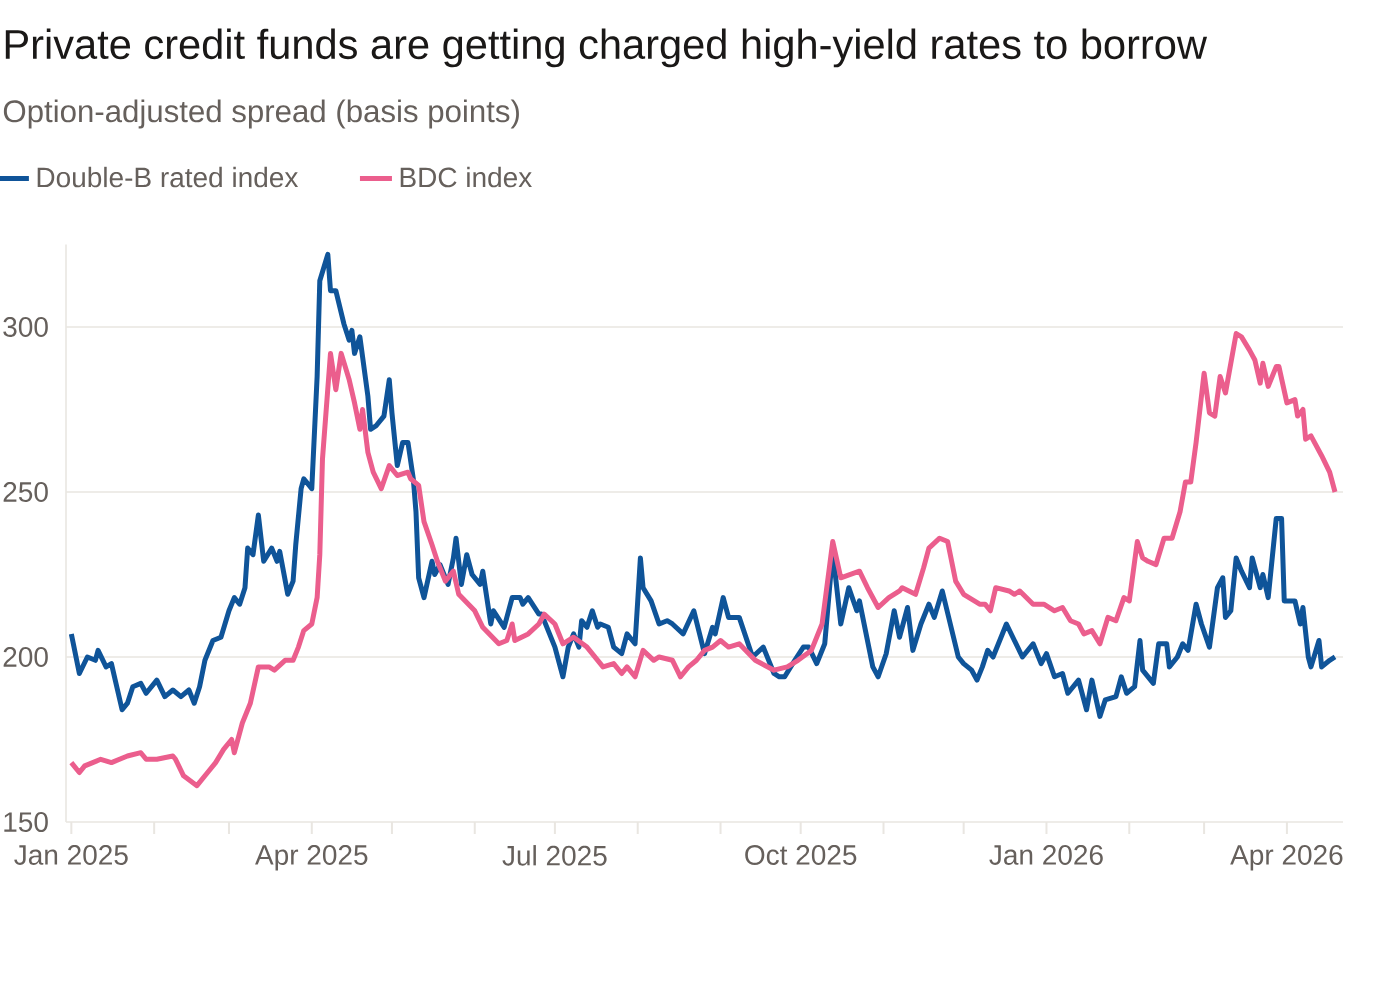 This screenshot has height=1000, width=1400. I want to click on x-tick-label: Oct 2025, so click(801, 855).